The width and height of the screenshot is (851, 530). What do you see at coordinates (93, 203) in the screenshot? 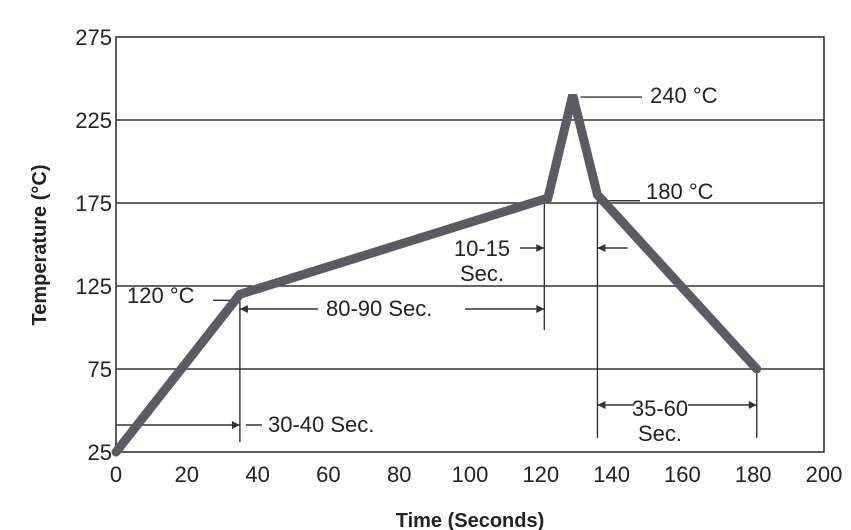
I see `y-tick-label: 175` at bounding box center [93, 203].